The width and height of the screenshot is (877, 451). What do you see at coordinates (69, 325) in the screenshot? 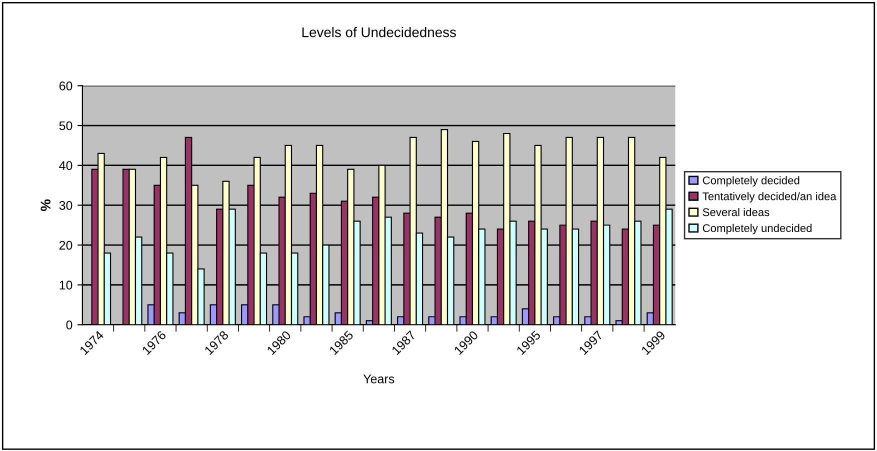
I see `y-tick-label: 0` at bounding box center [69, 325].